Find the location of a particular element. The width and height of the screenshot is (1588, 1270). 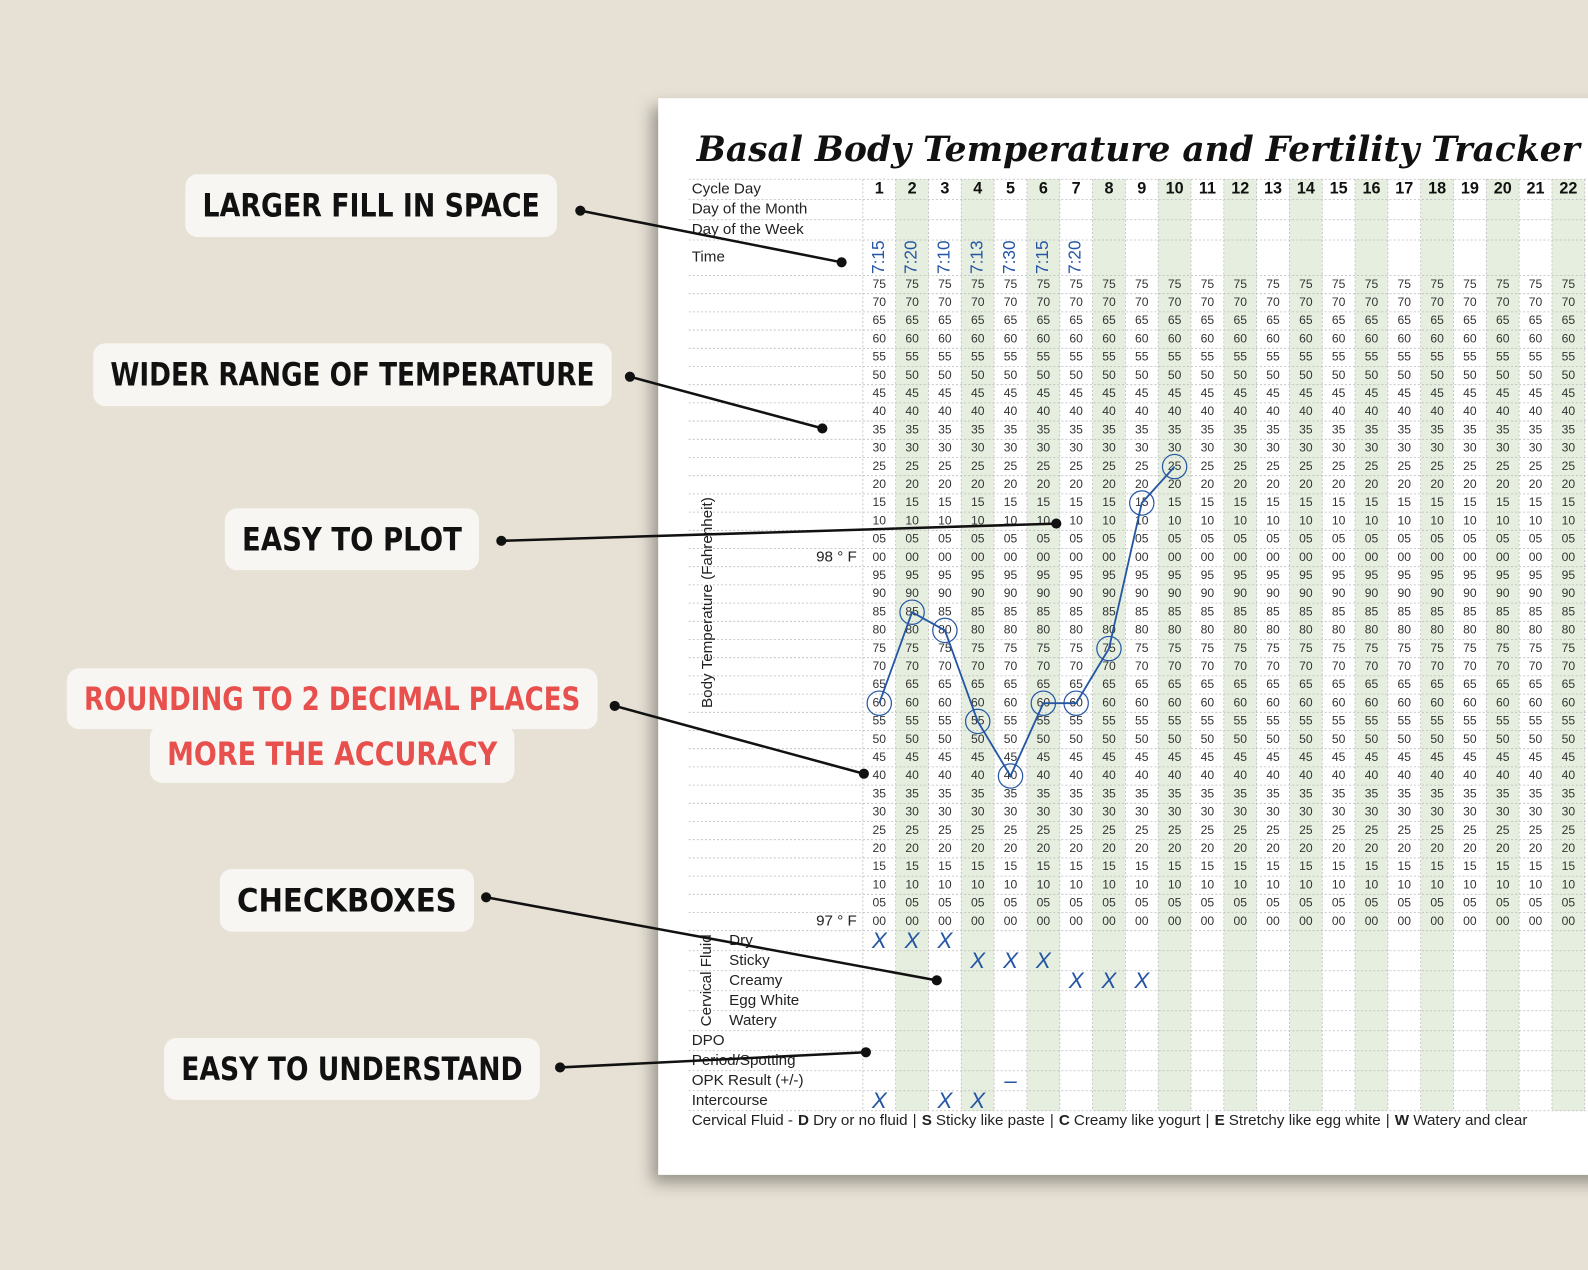

footer-part: | is located at coordinates (1052, 1120).